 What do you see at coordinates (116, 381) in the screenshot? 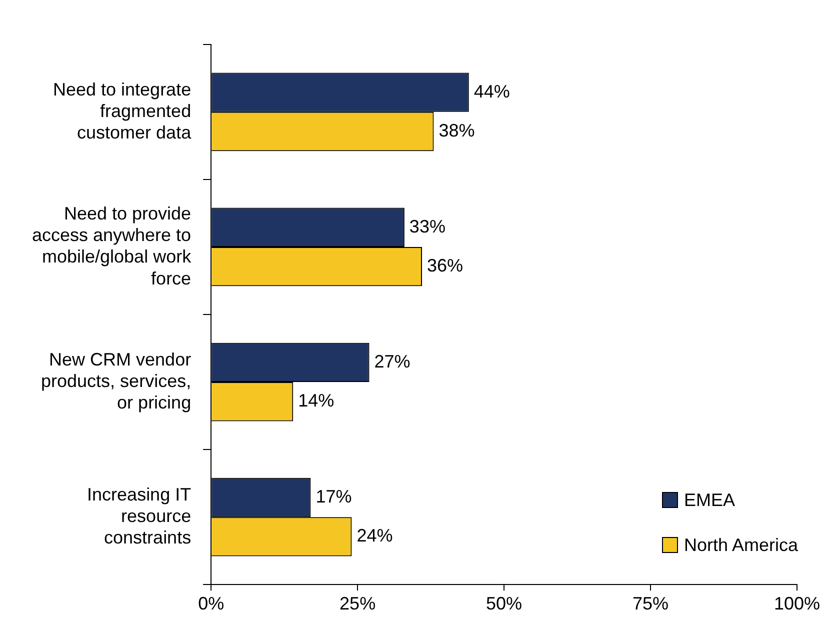
I see `y-tick-label: New CRM vendor products, services, or pricing` at bounding box center [116, 381].